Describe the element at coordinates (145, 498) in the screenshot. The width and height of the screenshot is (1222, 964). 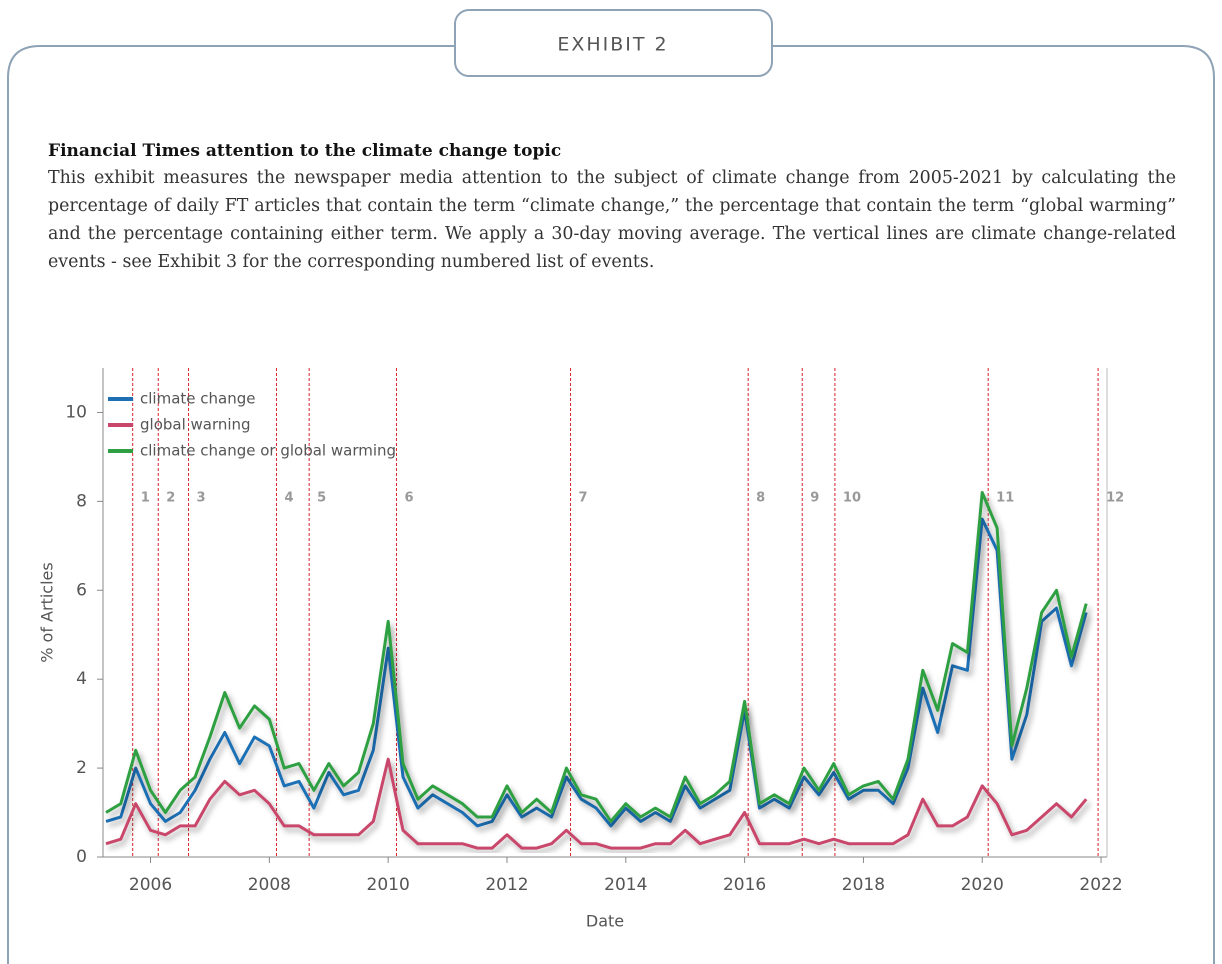
I see `event-label: 1` at that location.